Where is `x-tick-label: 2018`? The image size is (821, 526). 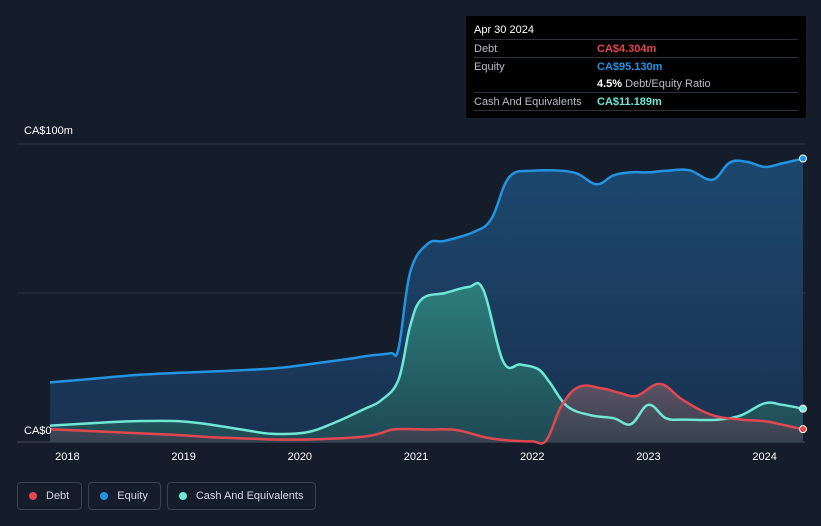 x-tick-label: 2018 is located at coordinates (67, 457).